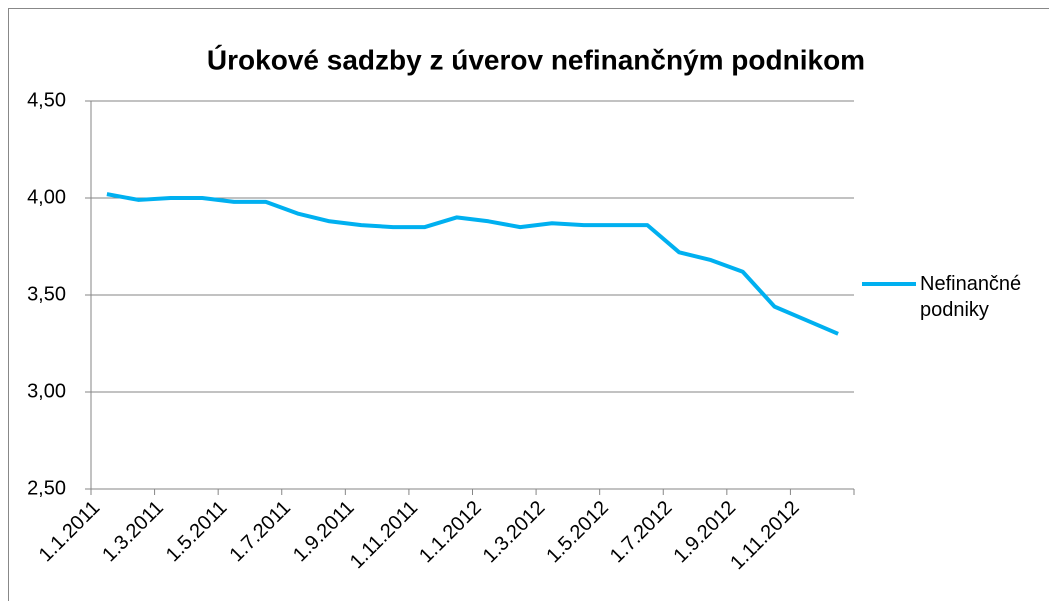  What do you see at coordinates (260, 532) in the screenshot?
I see `x-tick-label: 1.7.2011` at bounding box center [260, 532].